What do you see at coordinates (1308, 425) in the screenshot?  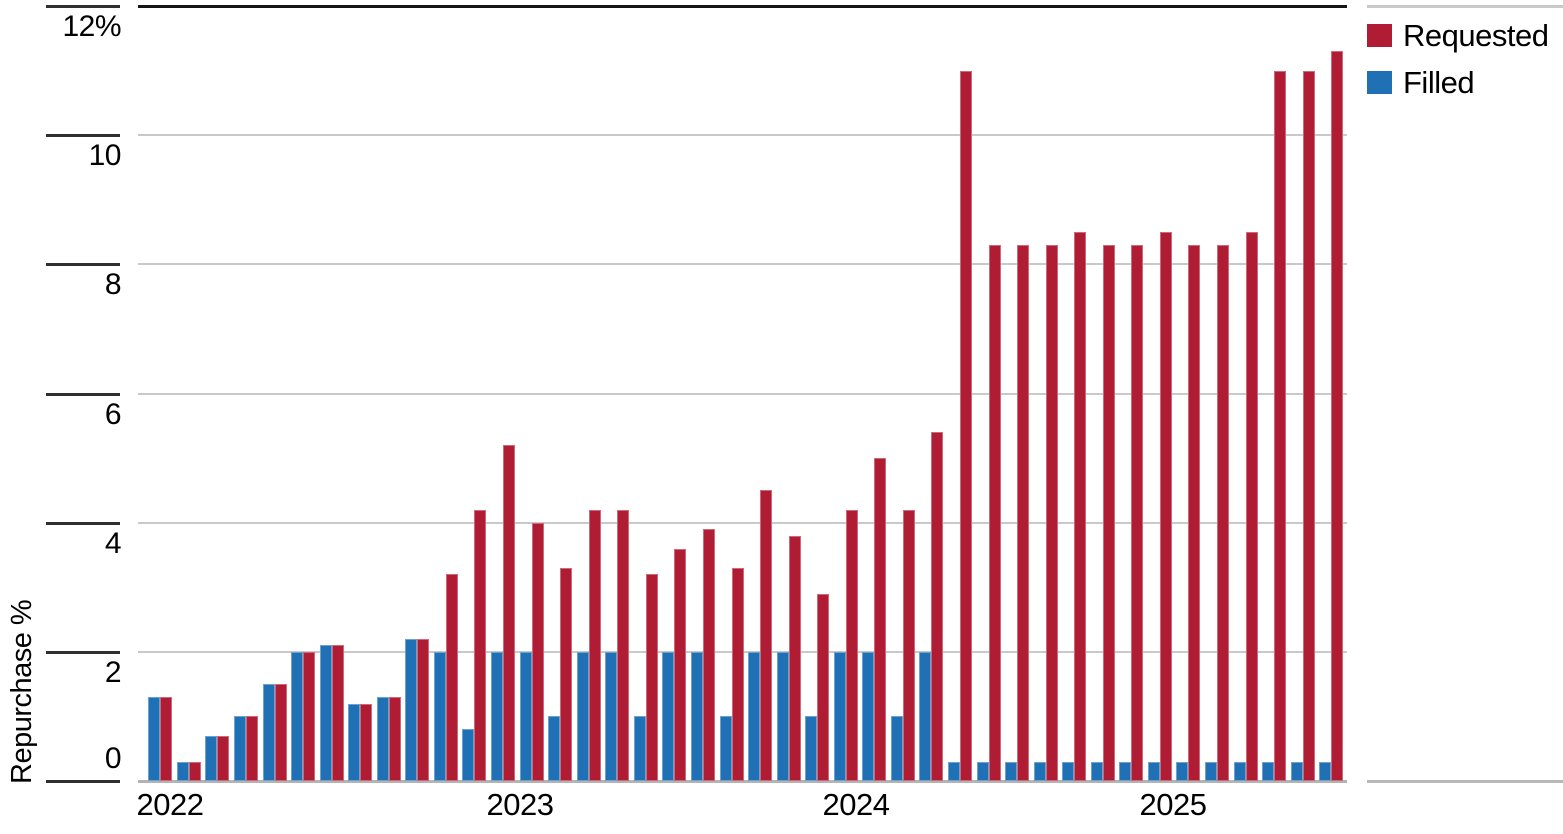 I see `bar-requested-may-2025` at bounding box center [1308, 425].